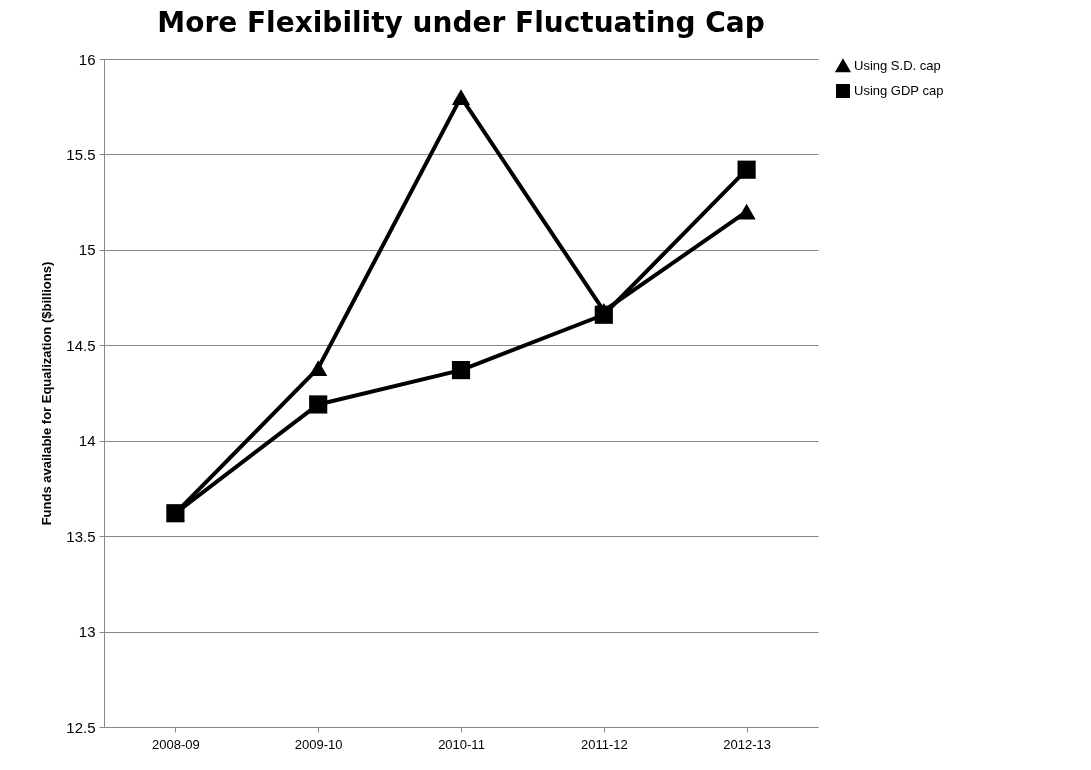  I want to click on y-tick-label: 15.5, so click(81, 154).